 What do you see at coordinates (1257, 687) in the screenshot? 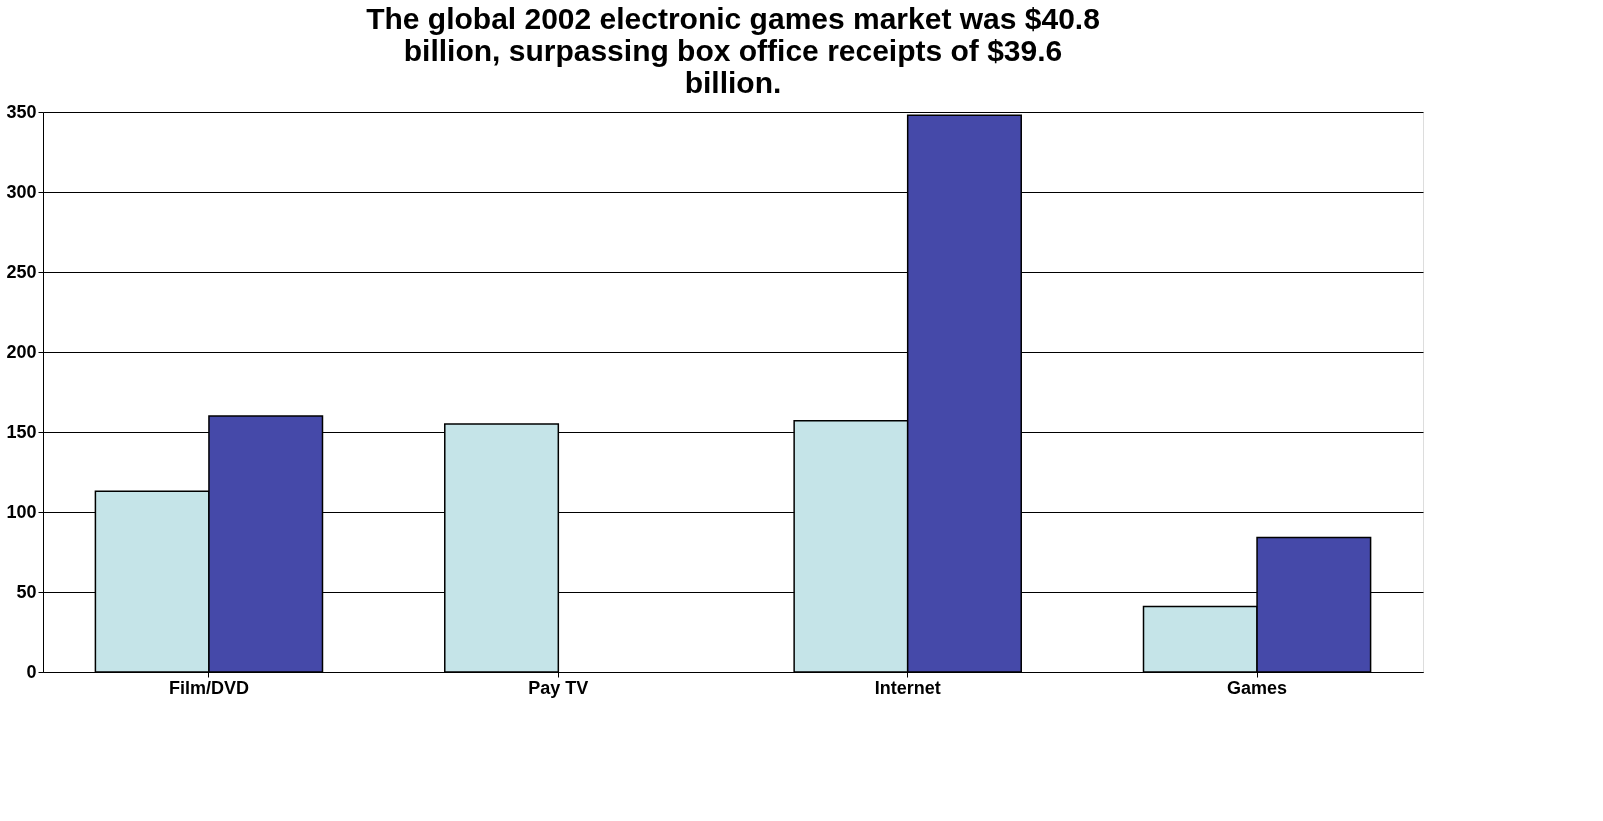
I see `x-tick-label: Games` at bounding box center [1257, 687].